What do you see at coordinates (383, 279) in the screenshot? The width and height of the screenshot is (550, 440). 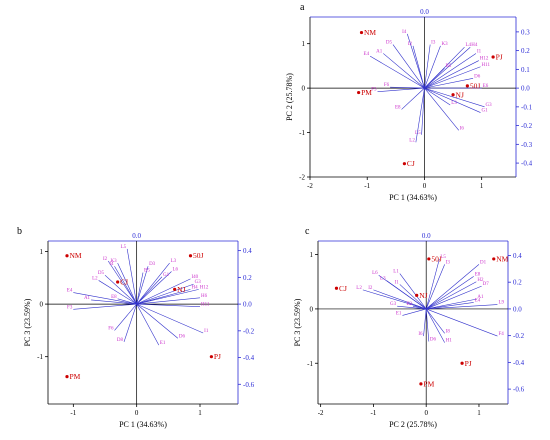 I see `loading-label: L3` at bounding box center [383, 279].